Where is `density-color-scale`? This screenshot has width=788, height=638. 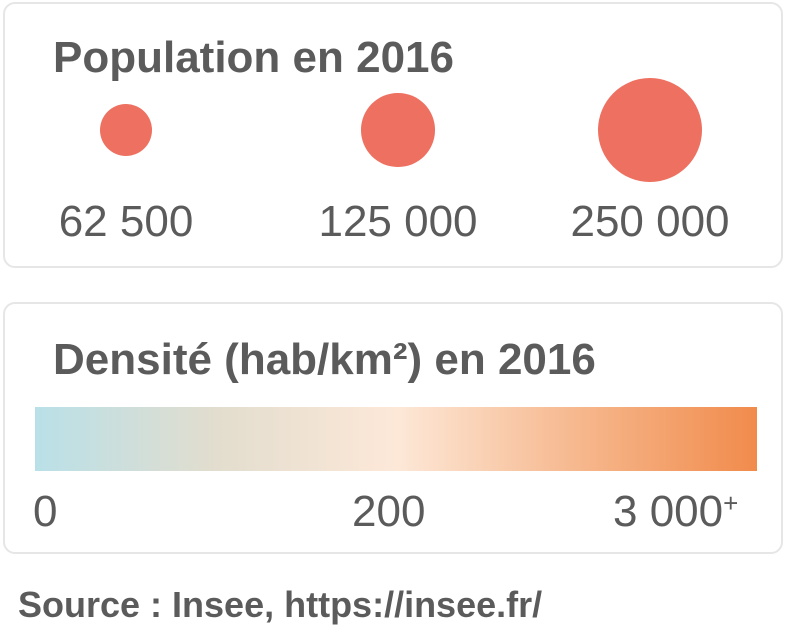 density-color-scale is located at coordinates (396, 439).